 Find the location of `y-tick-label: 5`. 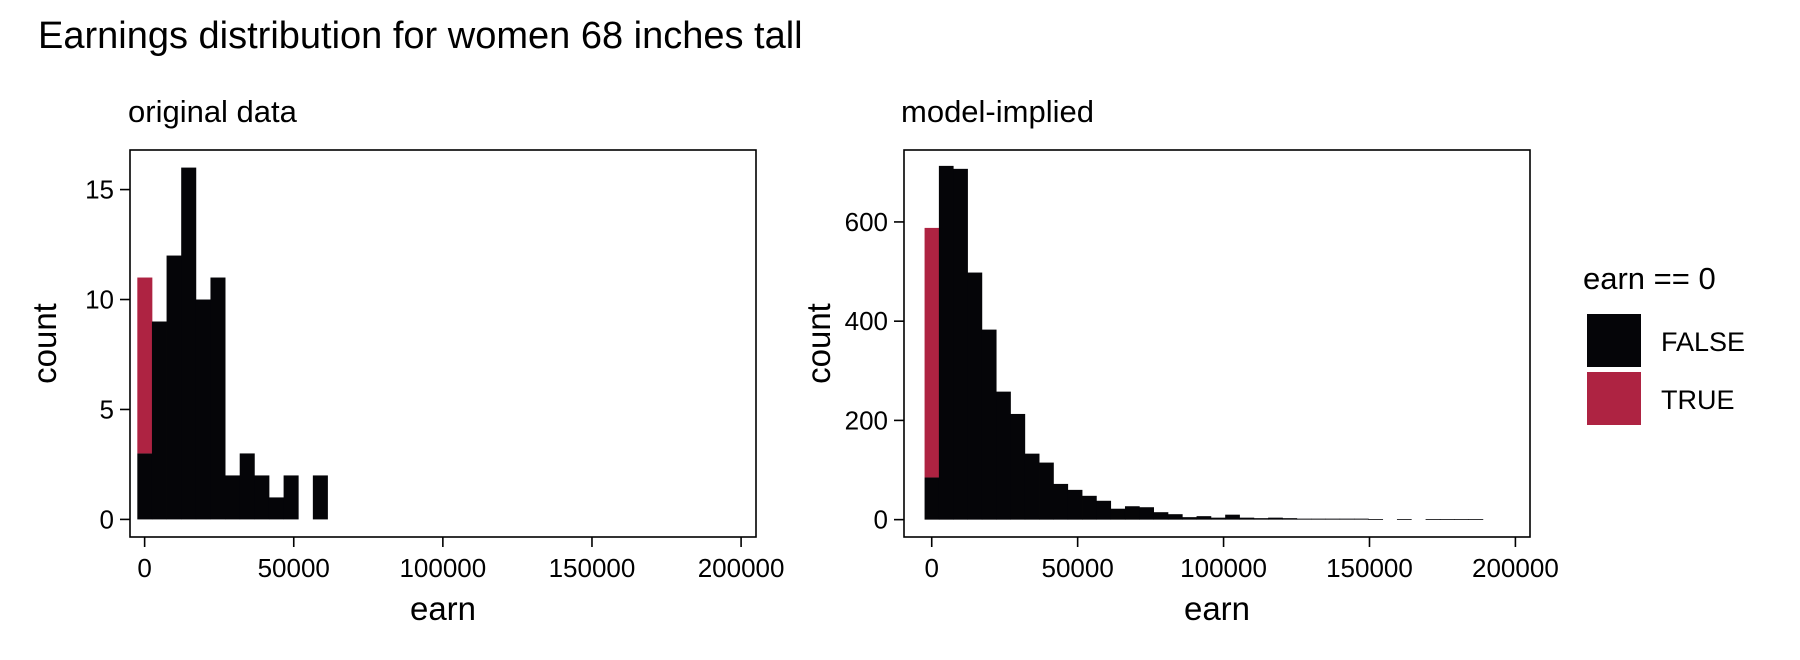

y-tick-label: 5 is located at coordinates (107, 409).